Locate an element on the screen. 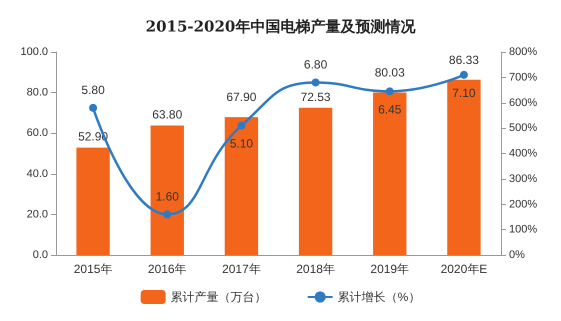 This screenshot has height=321, width=561. x-tick-label: 2018年 is located at coordinates (315, 269).